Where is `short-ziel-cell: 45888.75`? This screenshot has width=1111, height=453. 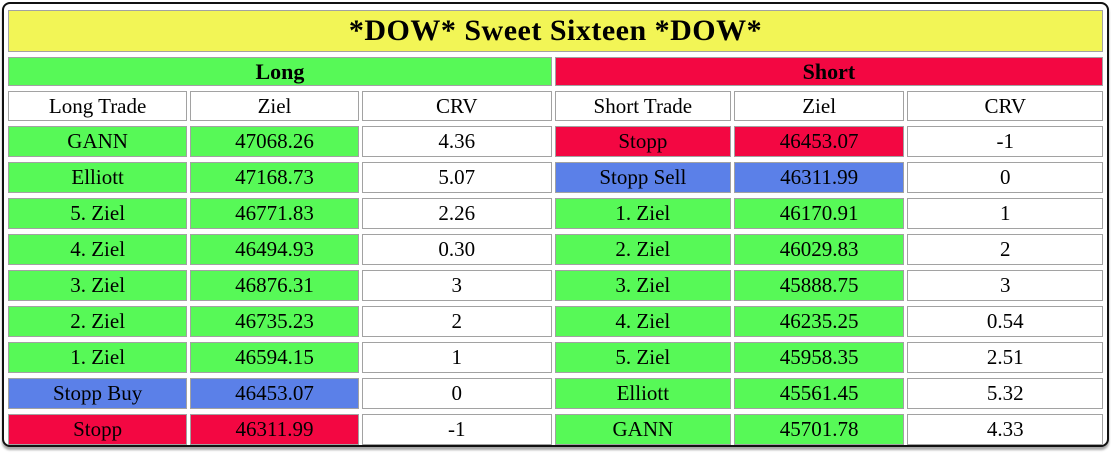
short-ziel-cell: 45888.75 is located at coordinates (819, 285).